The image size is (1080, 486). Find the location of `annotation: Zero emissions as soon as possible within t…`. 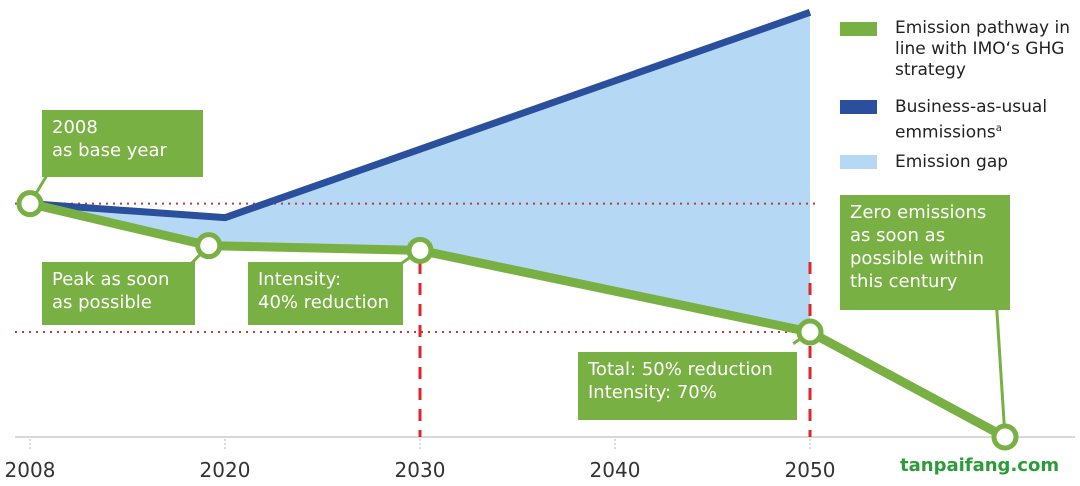

annotation: Zero emissions as soon as possible within t… is located at coordinates (925, 252).